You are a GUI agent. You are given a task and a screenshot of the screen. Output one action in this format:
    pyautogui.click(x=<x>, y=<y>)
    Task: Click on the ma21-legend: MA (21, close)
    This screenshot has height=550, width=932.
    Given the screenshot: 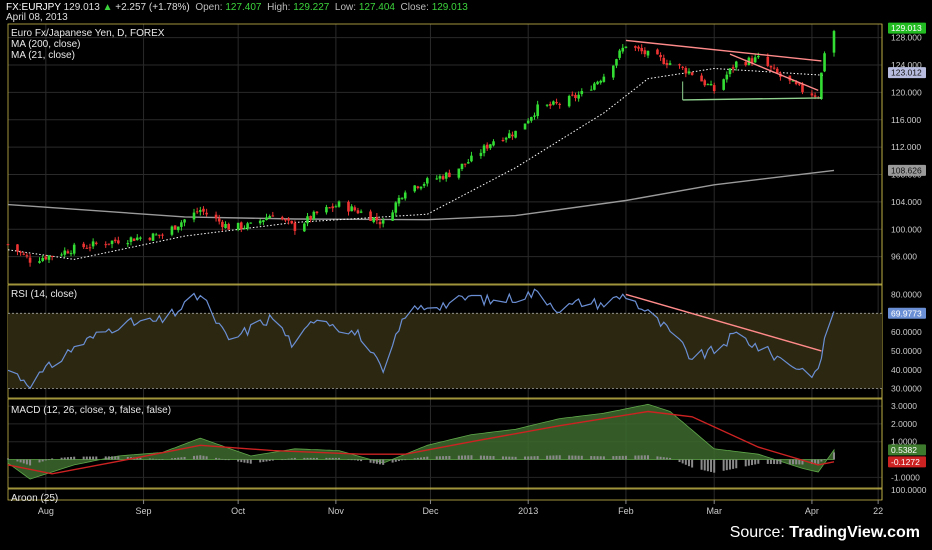 What is the action you would take?
    pyautogui.click(x=43, y=55)
    